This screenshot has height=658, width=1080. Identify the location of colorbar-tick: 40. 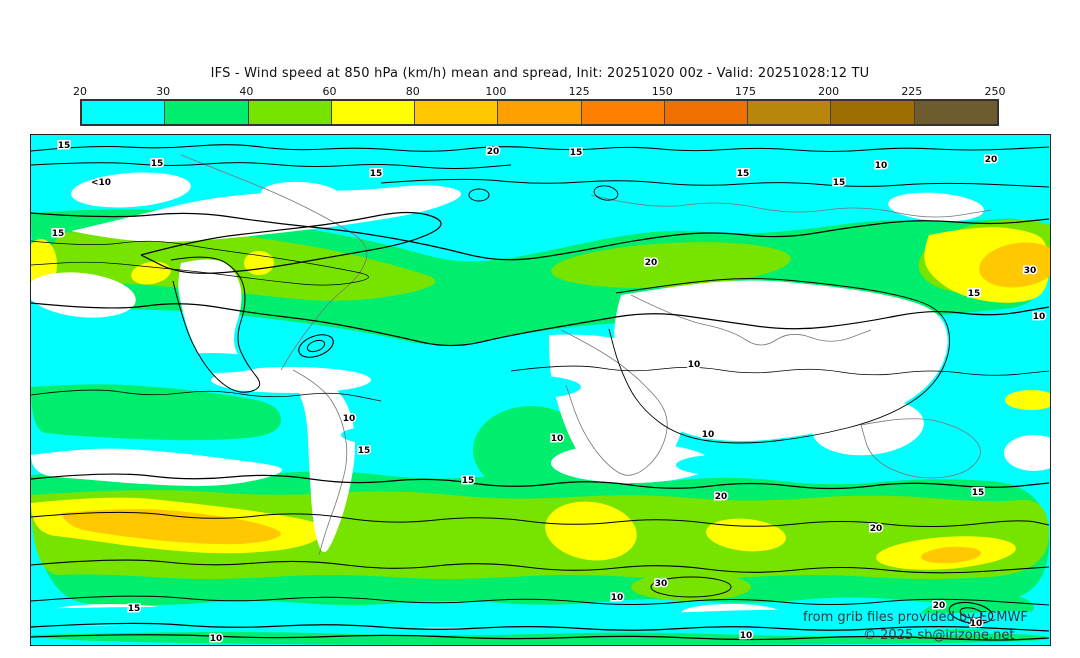
(246, 91).